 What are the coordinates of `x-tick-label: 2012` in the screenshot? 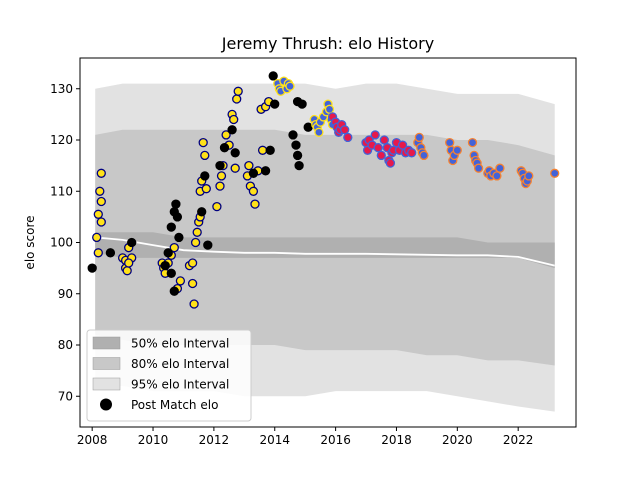 It's located at (214, 440).